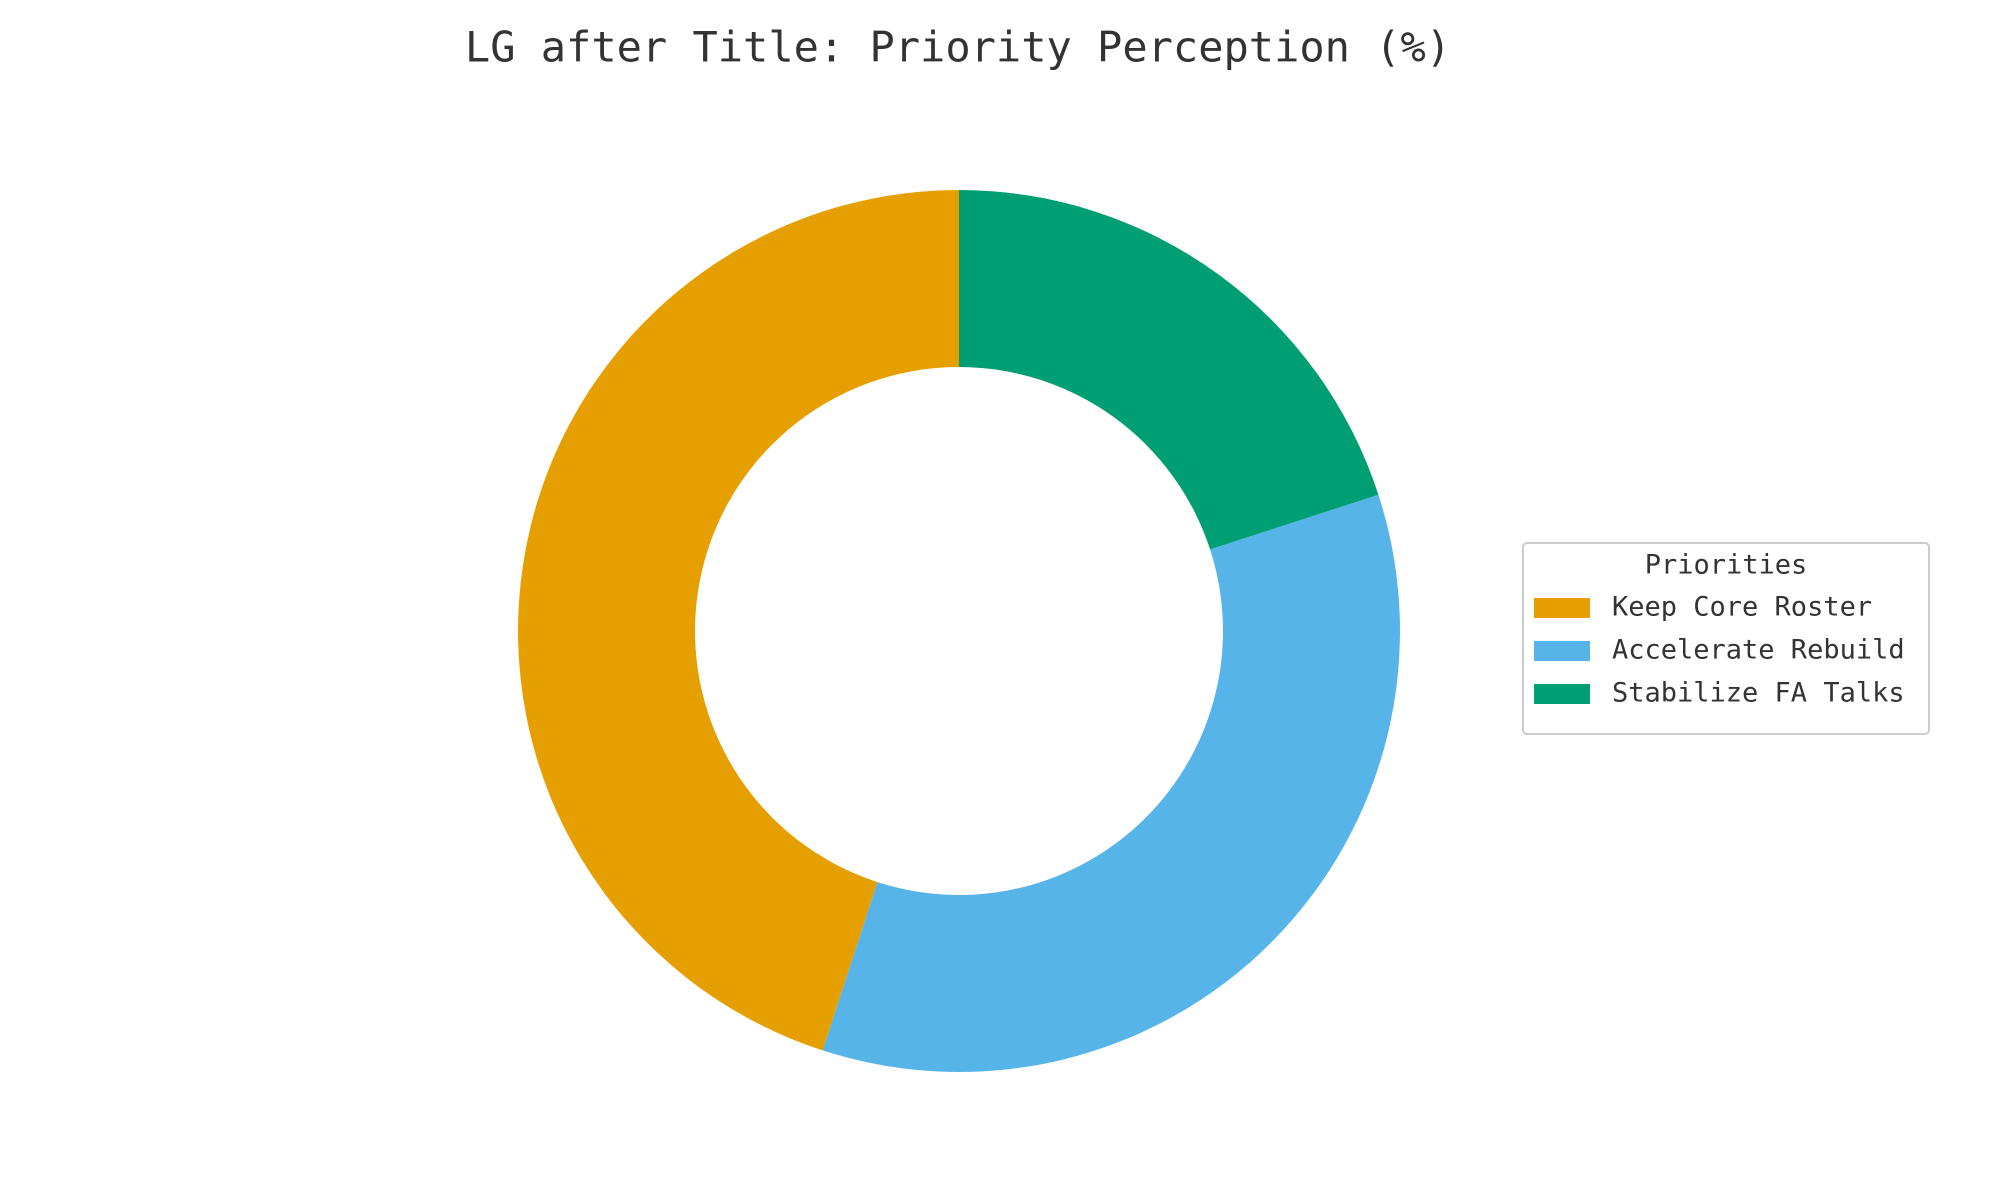 This screenshot has height=1200, width=2000. What do you see at coordinates (1758, 650) in the screenshot?
I see `legend-label: Accelerate Rebuild` at bounding box center [1758, 650].